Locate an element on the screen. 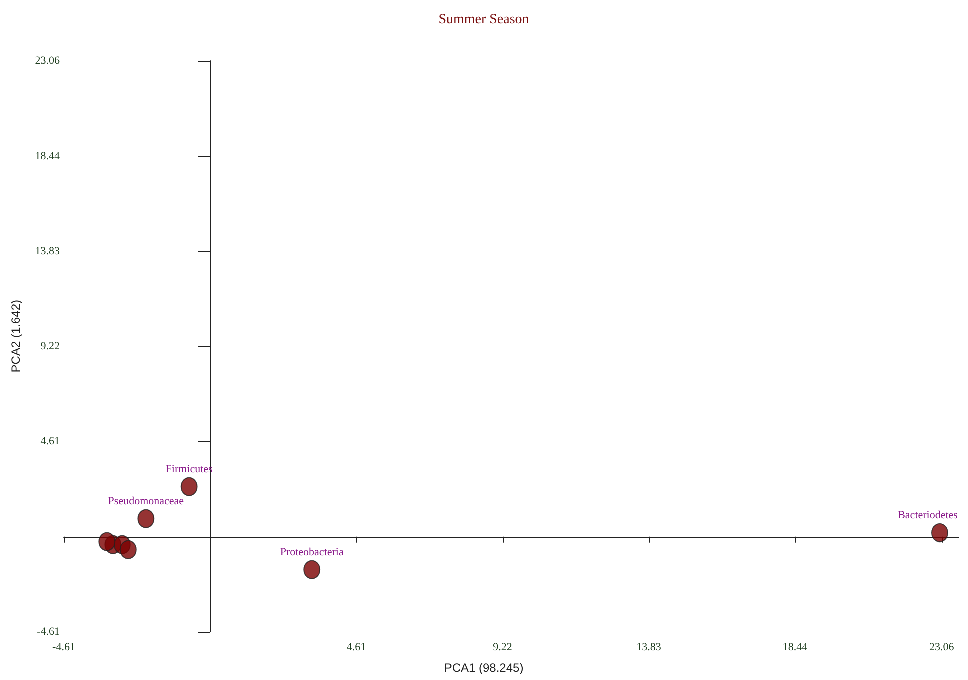 This screenshot has height=680, width=968. x-tick-label: -4.61 is located at coordinates (64, 648).